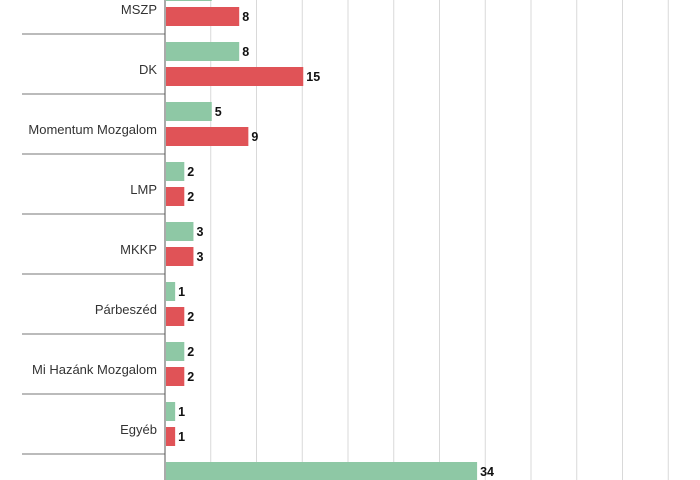  What do you see at coordinates (313, 77) in the screenshot?
I see `bar-value-label: 15` at bounding box center [313, 77].